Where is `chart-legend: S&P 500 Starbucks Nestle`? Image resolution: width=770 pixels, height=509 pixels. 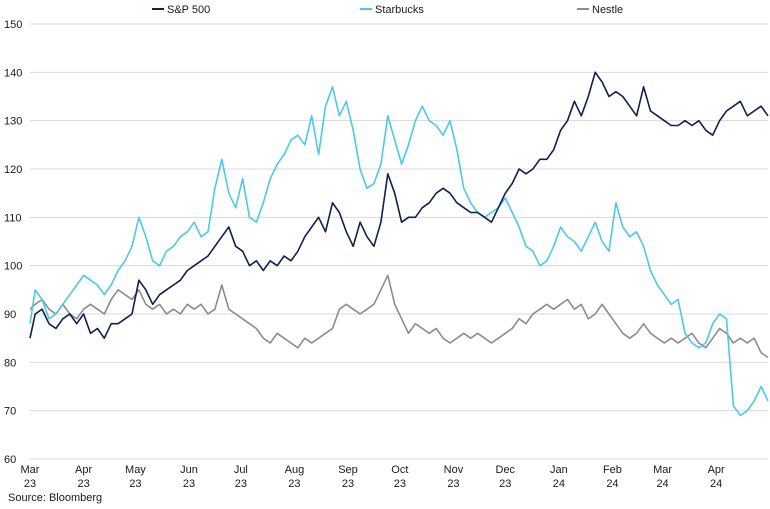 chart-legend: S&P 500 Starbucks Nestle is located at coordinates (387, 10).